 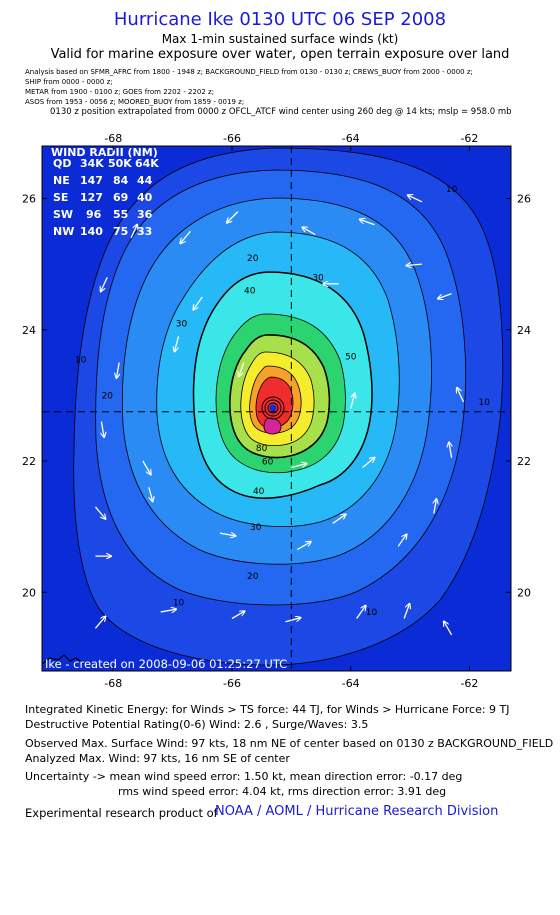 I want to click on wind-radii-cell: 33, so click(x=144, y=231).